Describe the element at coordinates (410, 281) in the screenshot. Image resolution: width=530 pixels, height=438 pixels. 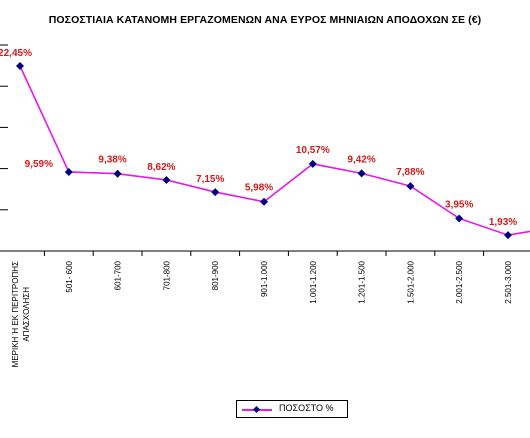
I see `x-tick-label: 1.501-2.000` at that location.